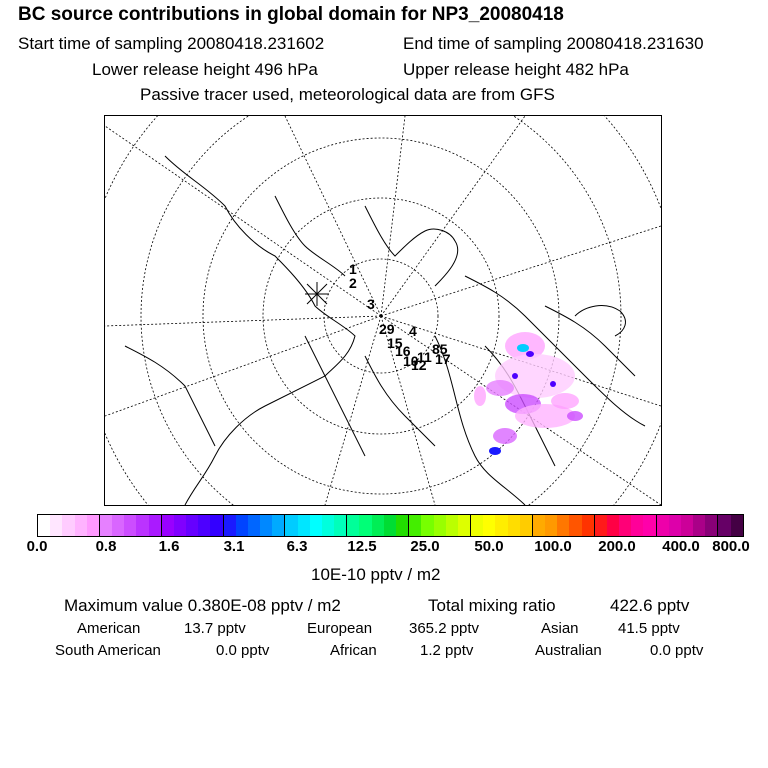  I want to click on region-name: American, so click(109, 628).